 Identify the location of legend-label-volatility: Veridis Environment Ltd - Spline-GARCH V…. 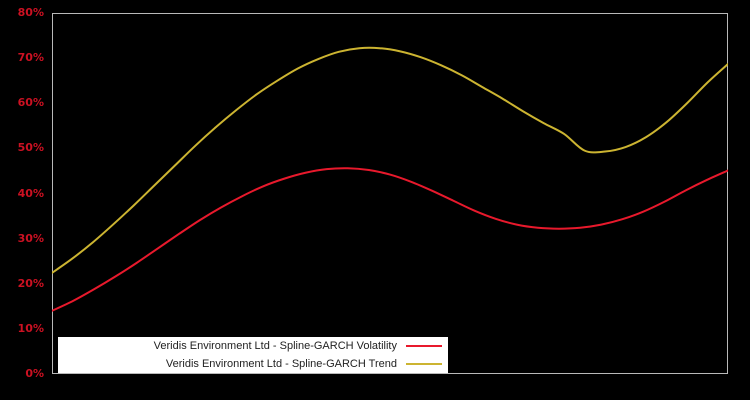
(275, 346).